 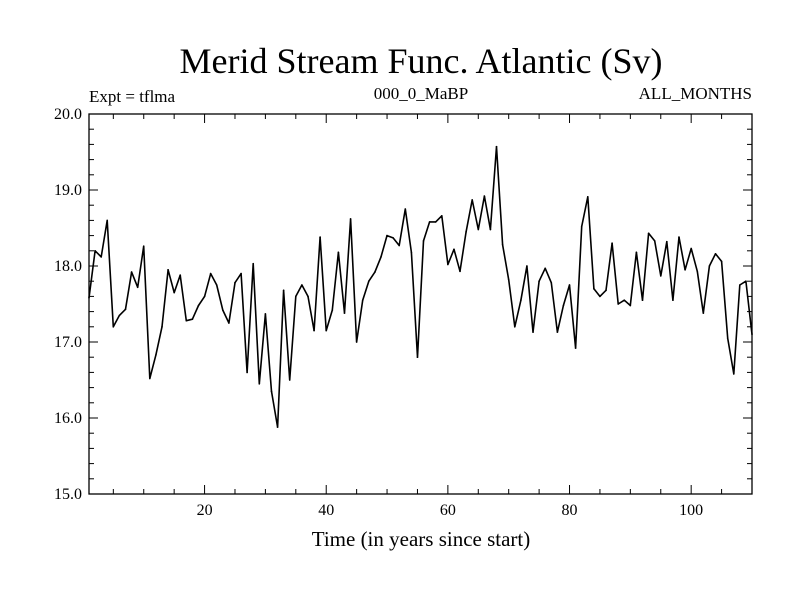 What do you see at coordinates (421, 539) in the screenshot?
I see `x-axis-label: Time (in years since start)` at bounding box center [421, 539].